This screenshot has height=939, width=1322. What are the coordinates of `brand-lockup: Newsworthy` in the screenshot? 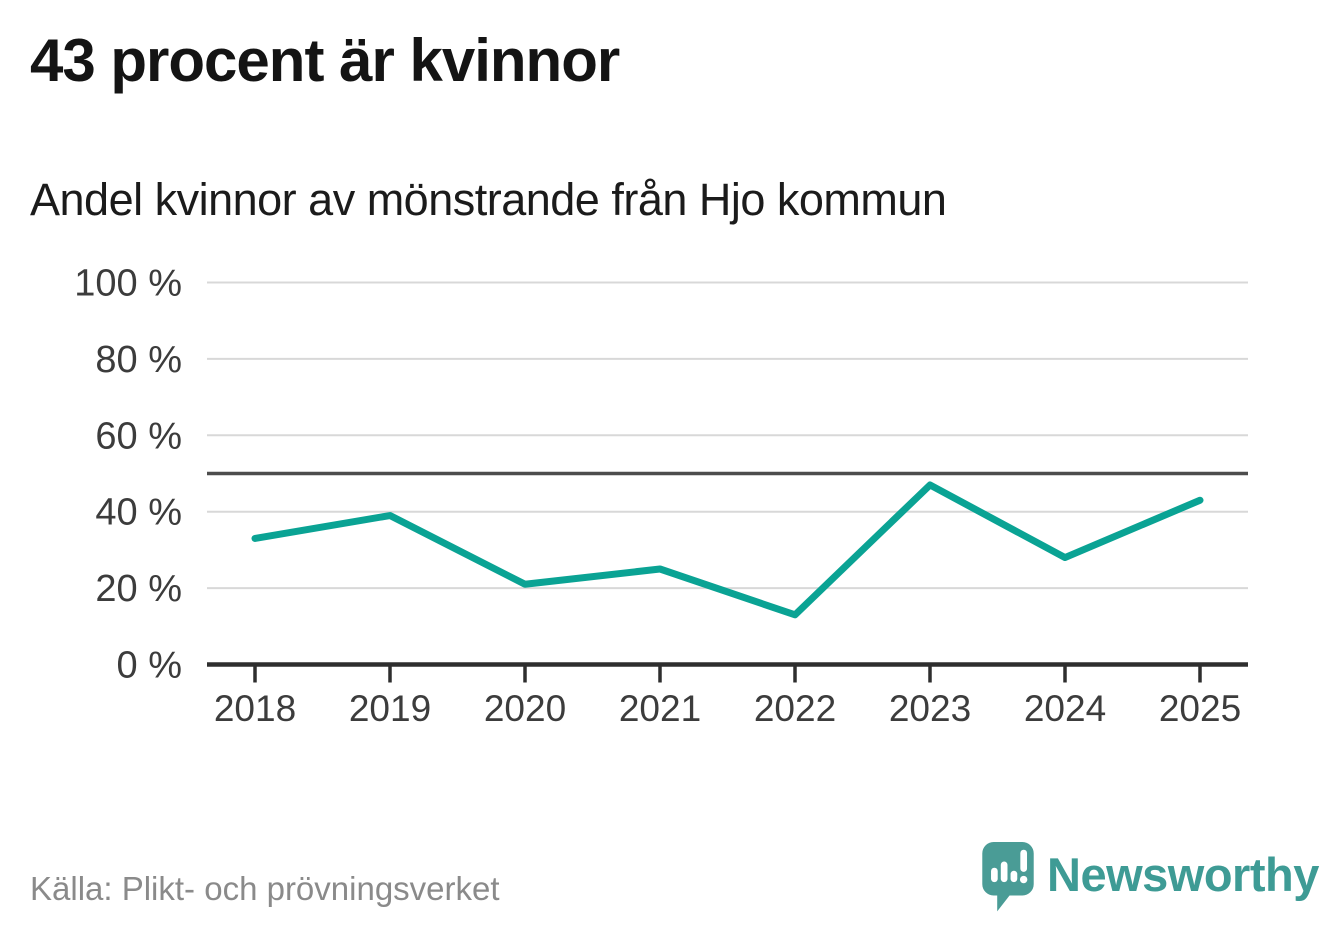 It's located at (1150, 878).